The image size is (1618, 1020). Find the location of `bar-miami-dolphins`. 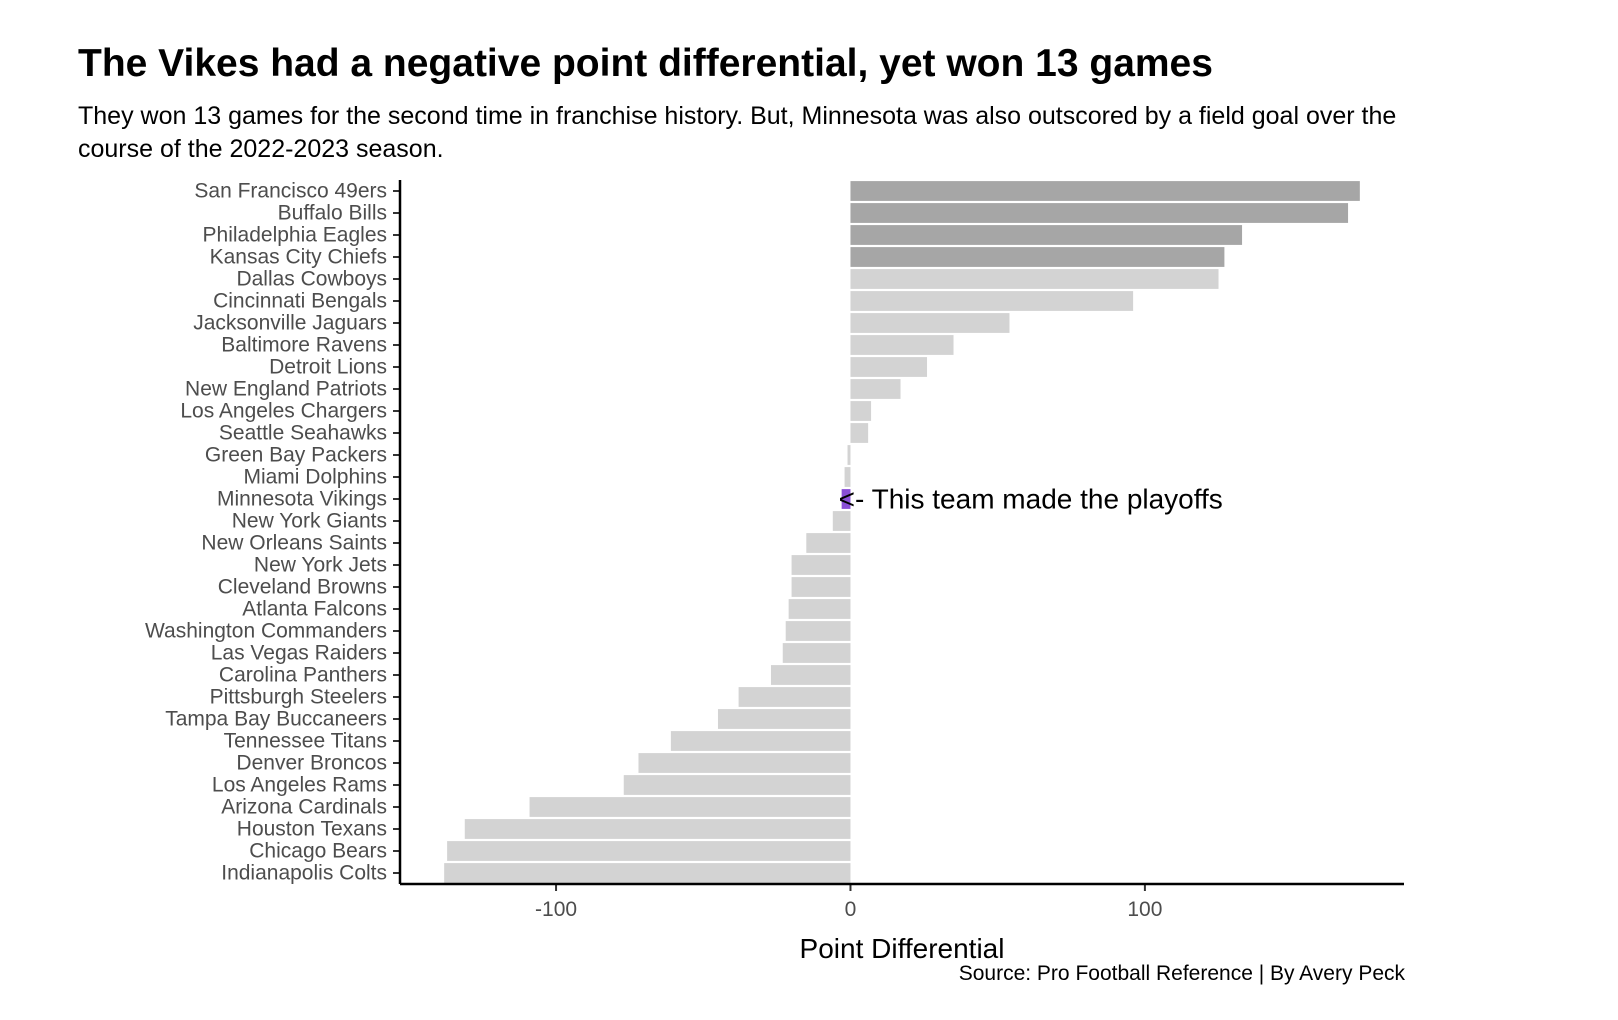

bar-miami-dolphins is located at coordinates (847, 477).